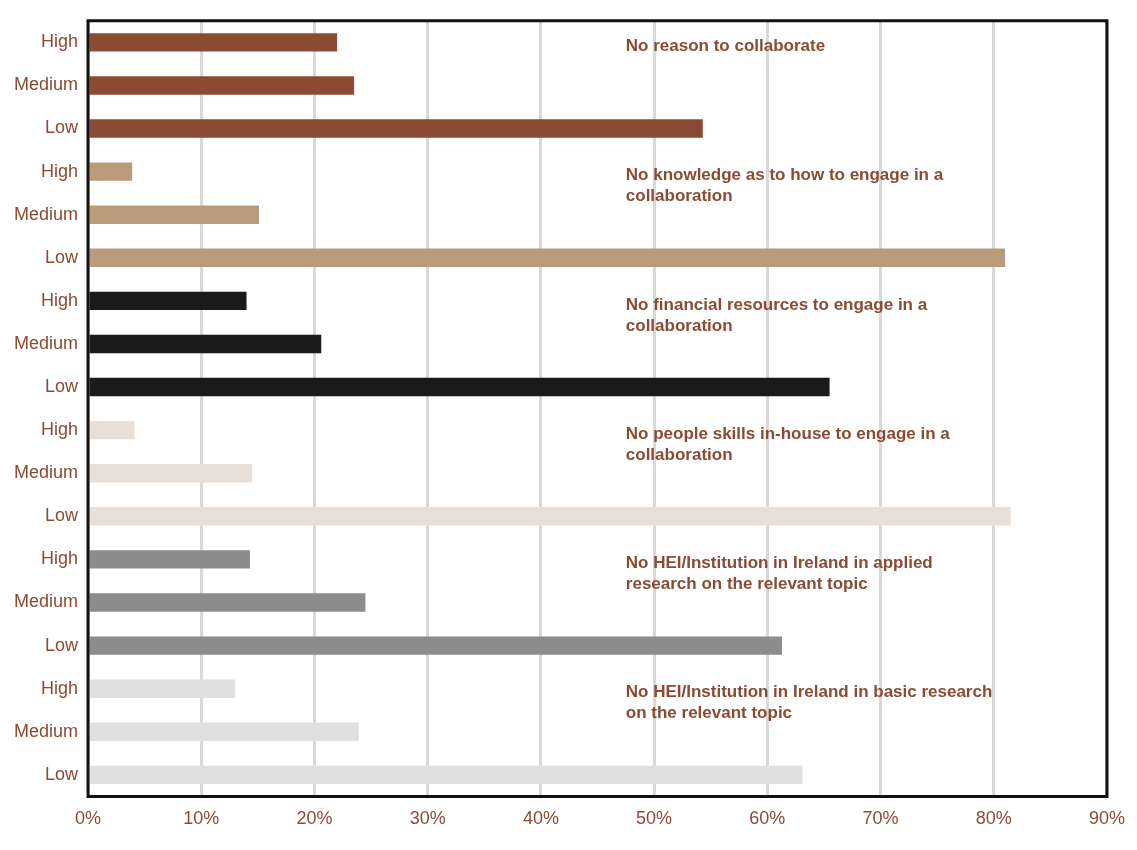 The image size is (1137, 850). What do you see at coordinates (767, 818) in the screenshot?
I see `x-tick-label: 60%` at bounding box center [767, 818].